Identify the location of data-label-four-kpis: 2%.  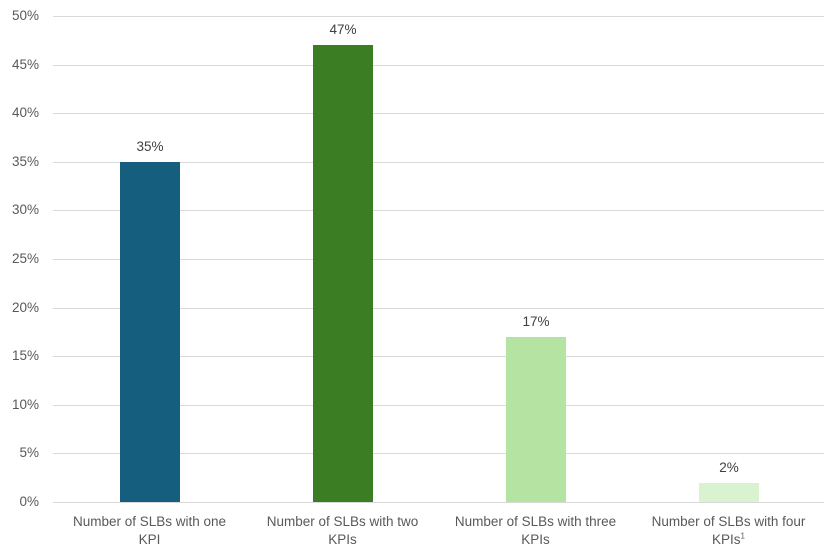
(729, 467).